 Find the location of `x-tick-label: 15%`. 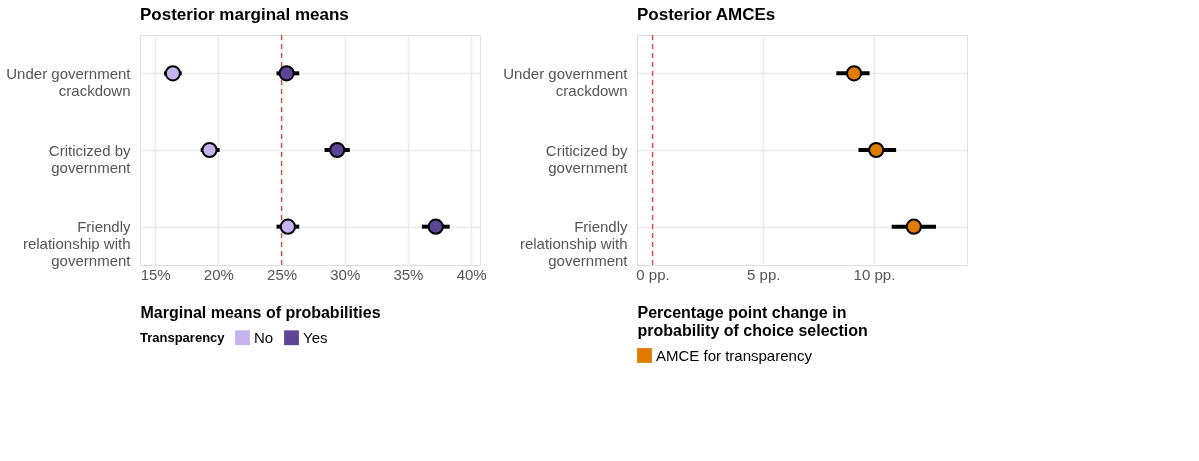

x-tick-label: 15% is located at coordinates (155, 274).